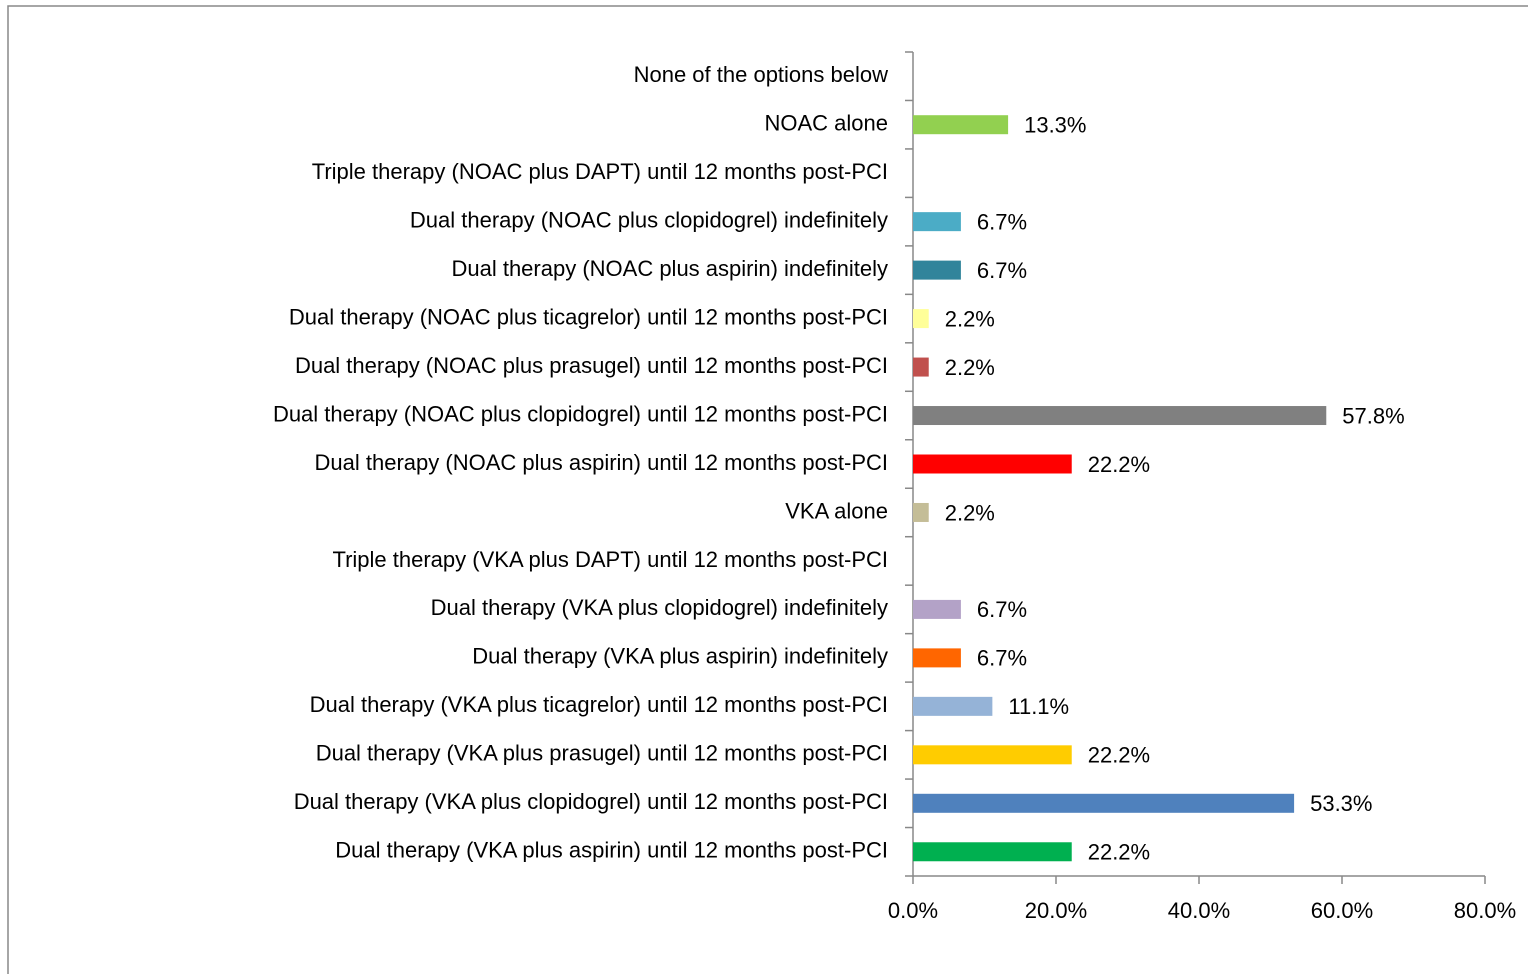 The width and height of the screenshot is (1528, 974). What do you see at coordinates (1199, 910) in the screenshot?
I see `x-tick-label: 40.0%` at bounding box center [1199, 910].